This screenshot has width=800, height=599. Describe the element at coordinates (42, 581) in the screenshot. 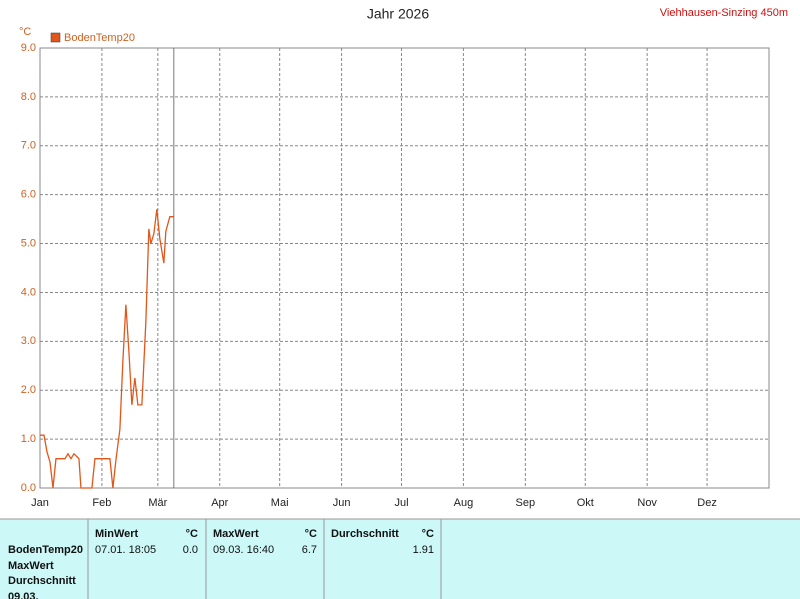

I see `row-label: Durchschnitt` at that location.